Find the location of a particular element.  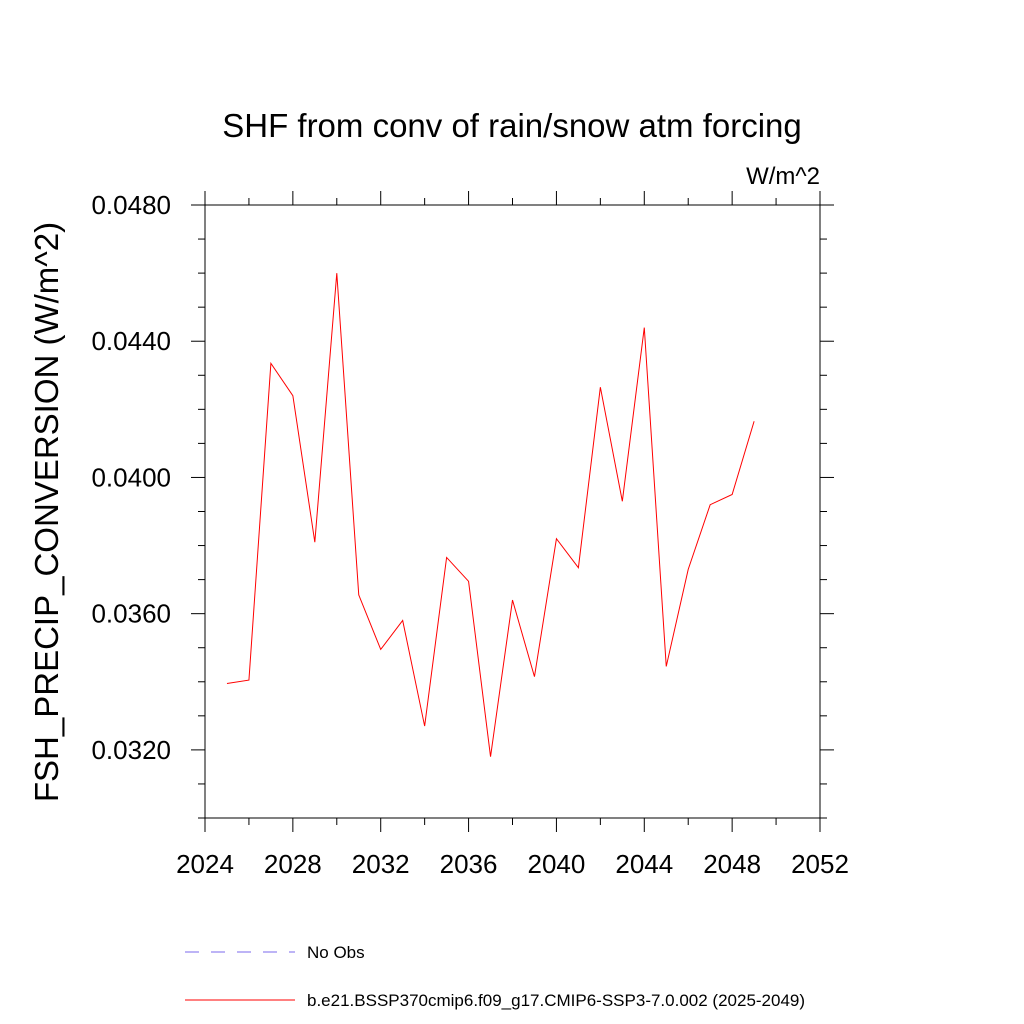

units-label: W/m^2 is located at coordinates (783, 176).